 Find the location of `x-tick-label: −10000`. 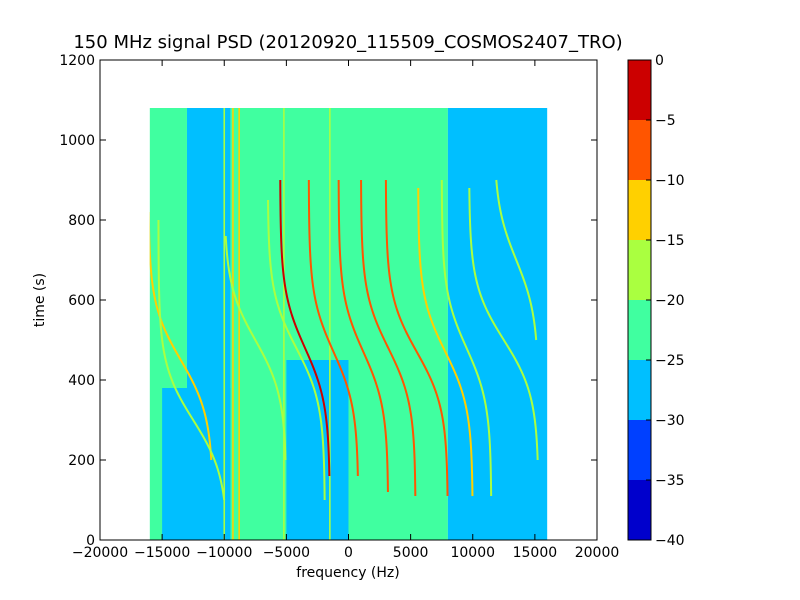

x-tick-label: −10000 is located at coordinates (224, 553).